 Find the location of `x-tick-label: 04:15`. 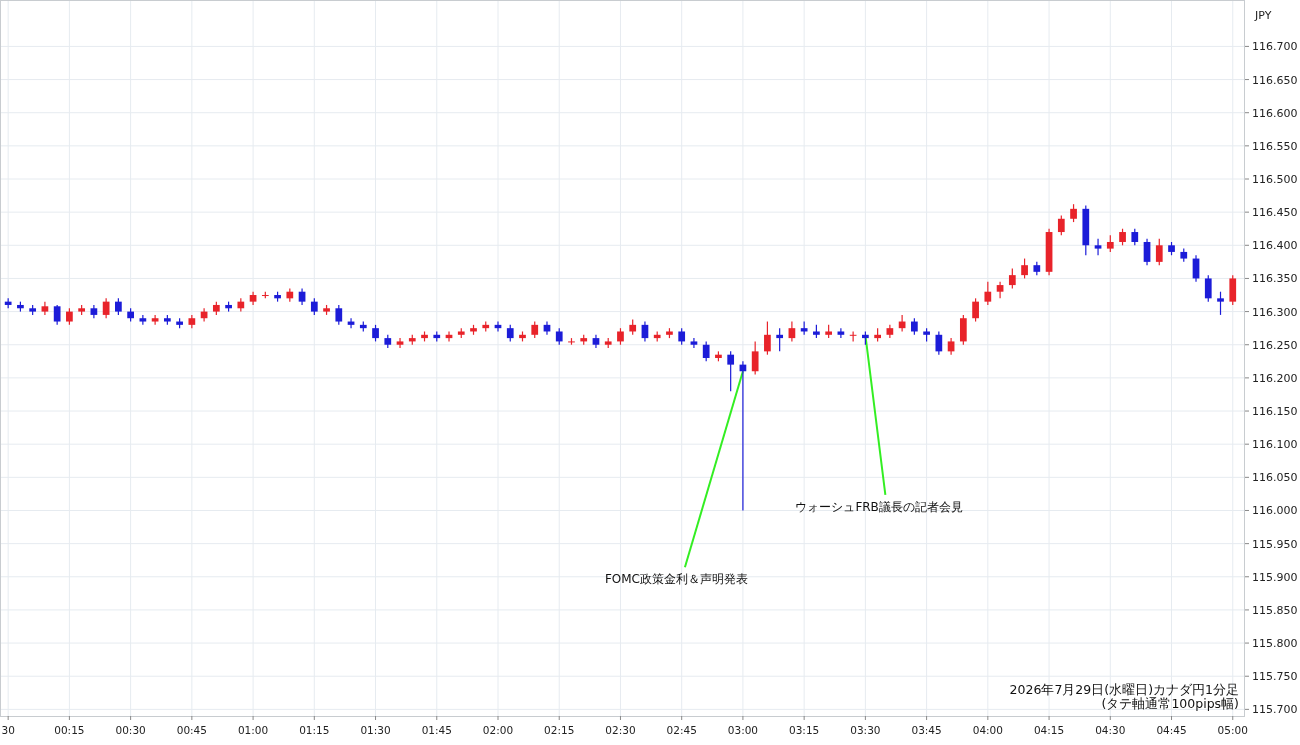

x-tick-label: 04:15 is located at coordinates (1049, 730).